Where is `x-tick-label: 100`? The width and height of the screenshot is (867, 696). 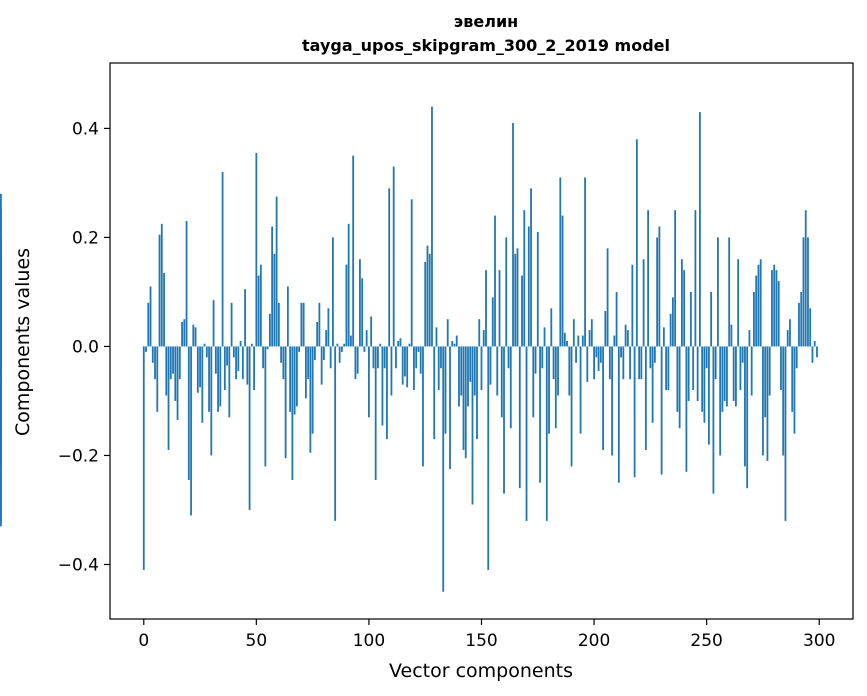 x-tick-label: 100 is located at coordinates (369, 641).